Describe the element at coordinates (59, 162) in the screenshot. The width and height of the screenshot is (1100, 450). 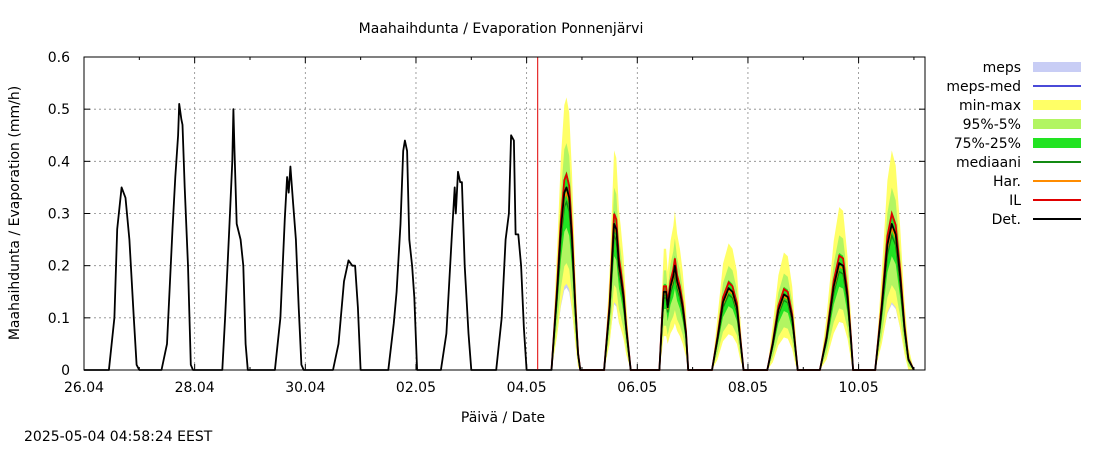
I see `y-tick-label: 0.4` at that location.